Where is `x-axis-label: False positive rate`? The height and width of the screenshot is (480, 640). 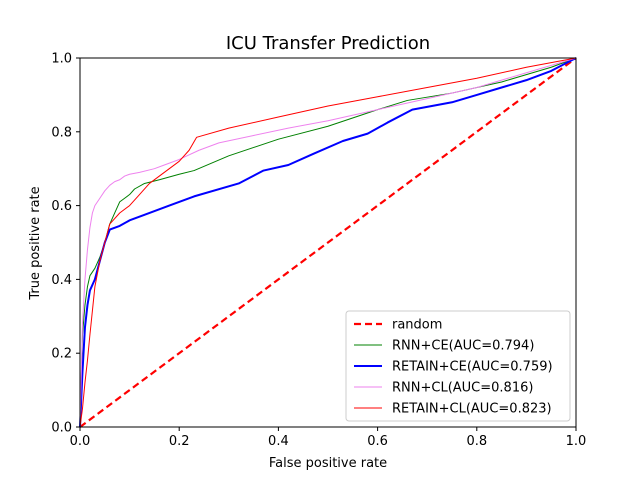 x-axis-label: False positive rate is located at coordinates (328, 463).